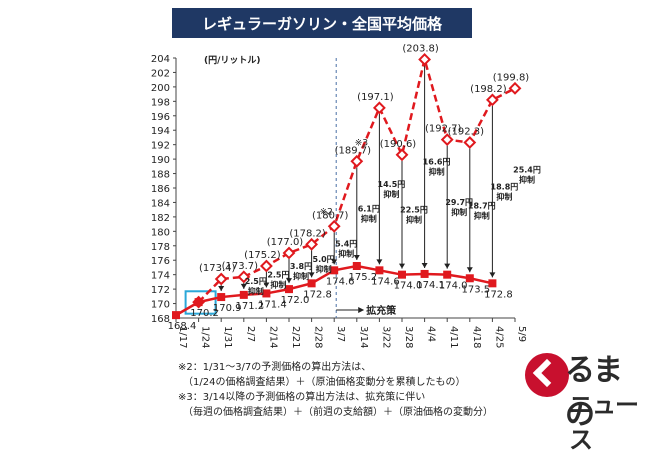  I want to click on x-tick-label: 4/4, so click(431, 334).